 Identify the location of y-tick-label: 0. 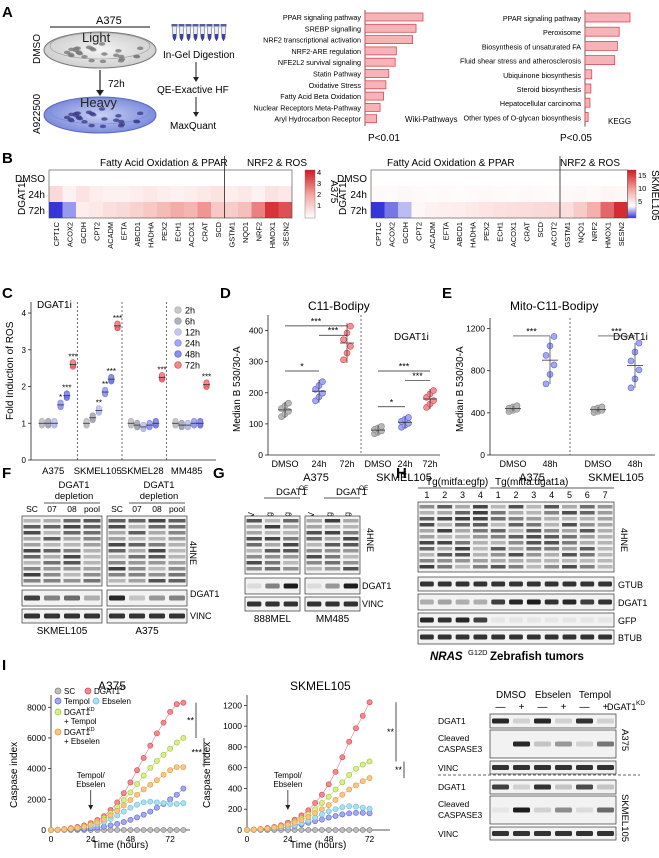
(43, 830).